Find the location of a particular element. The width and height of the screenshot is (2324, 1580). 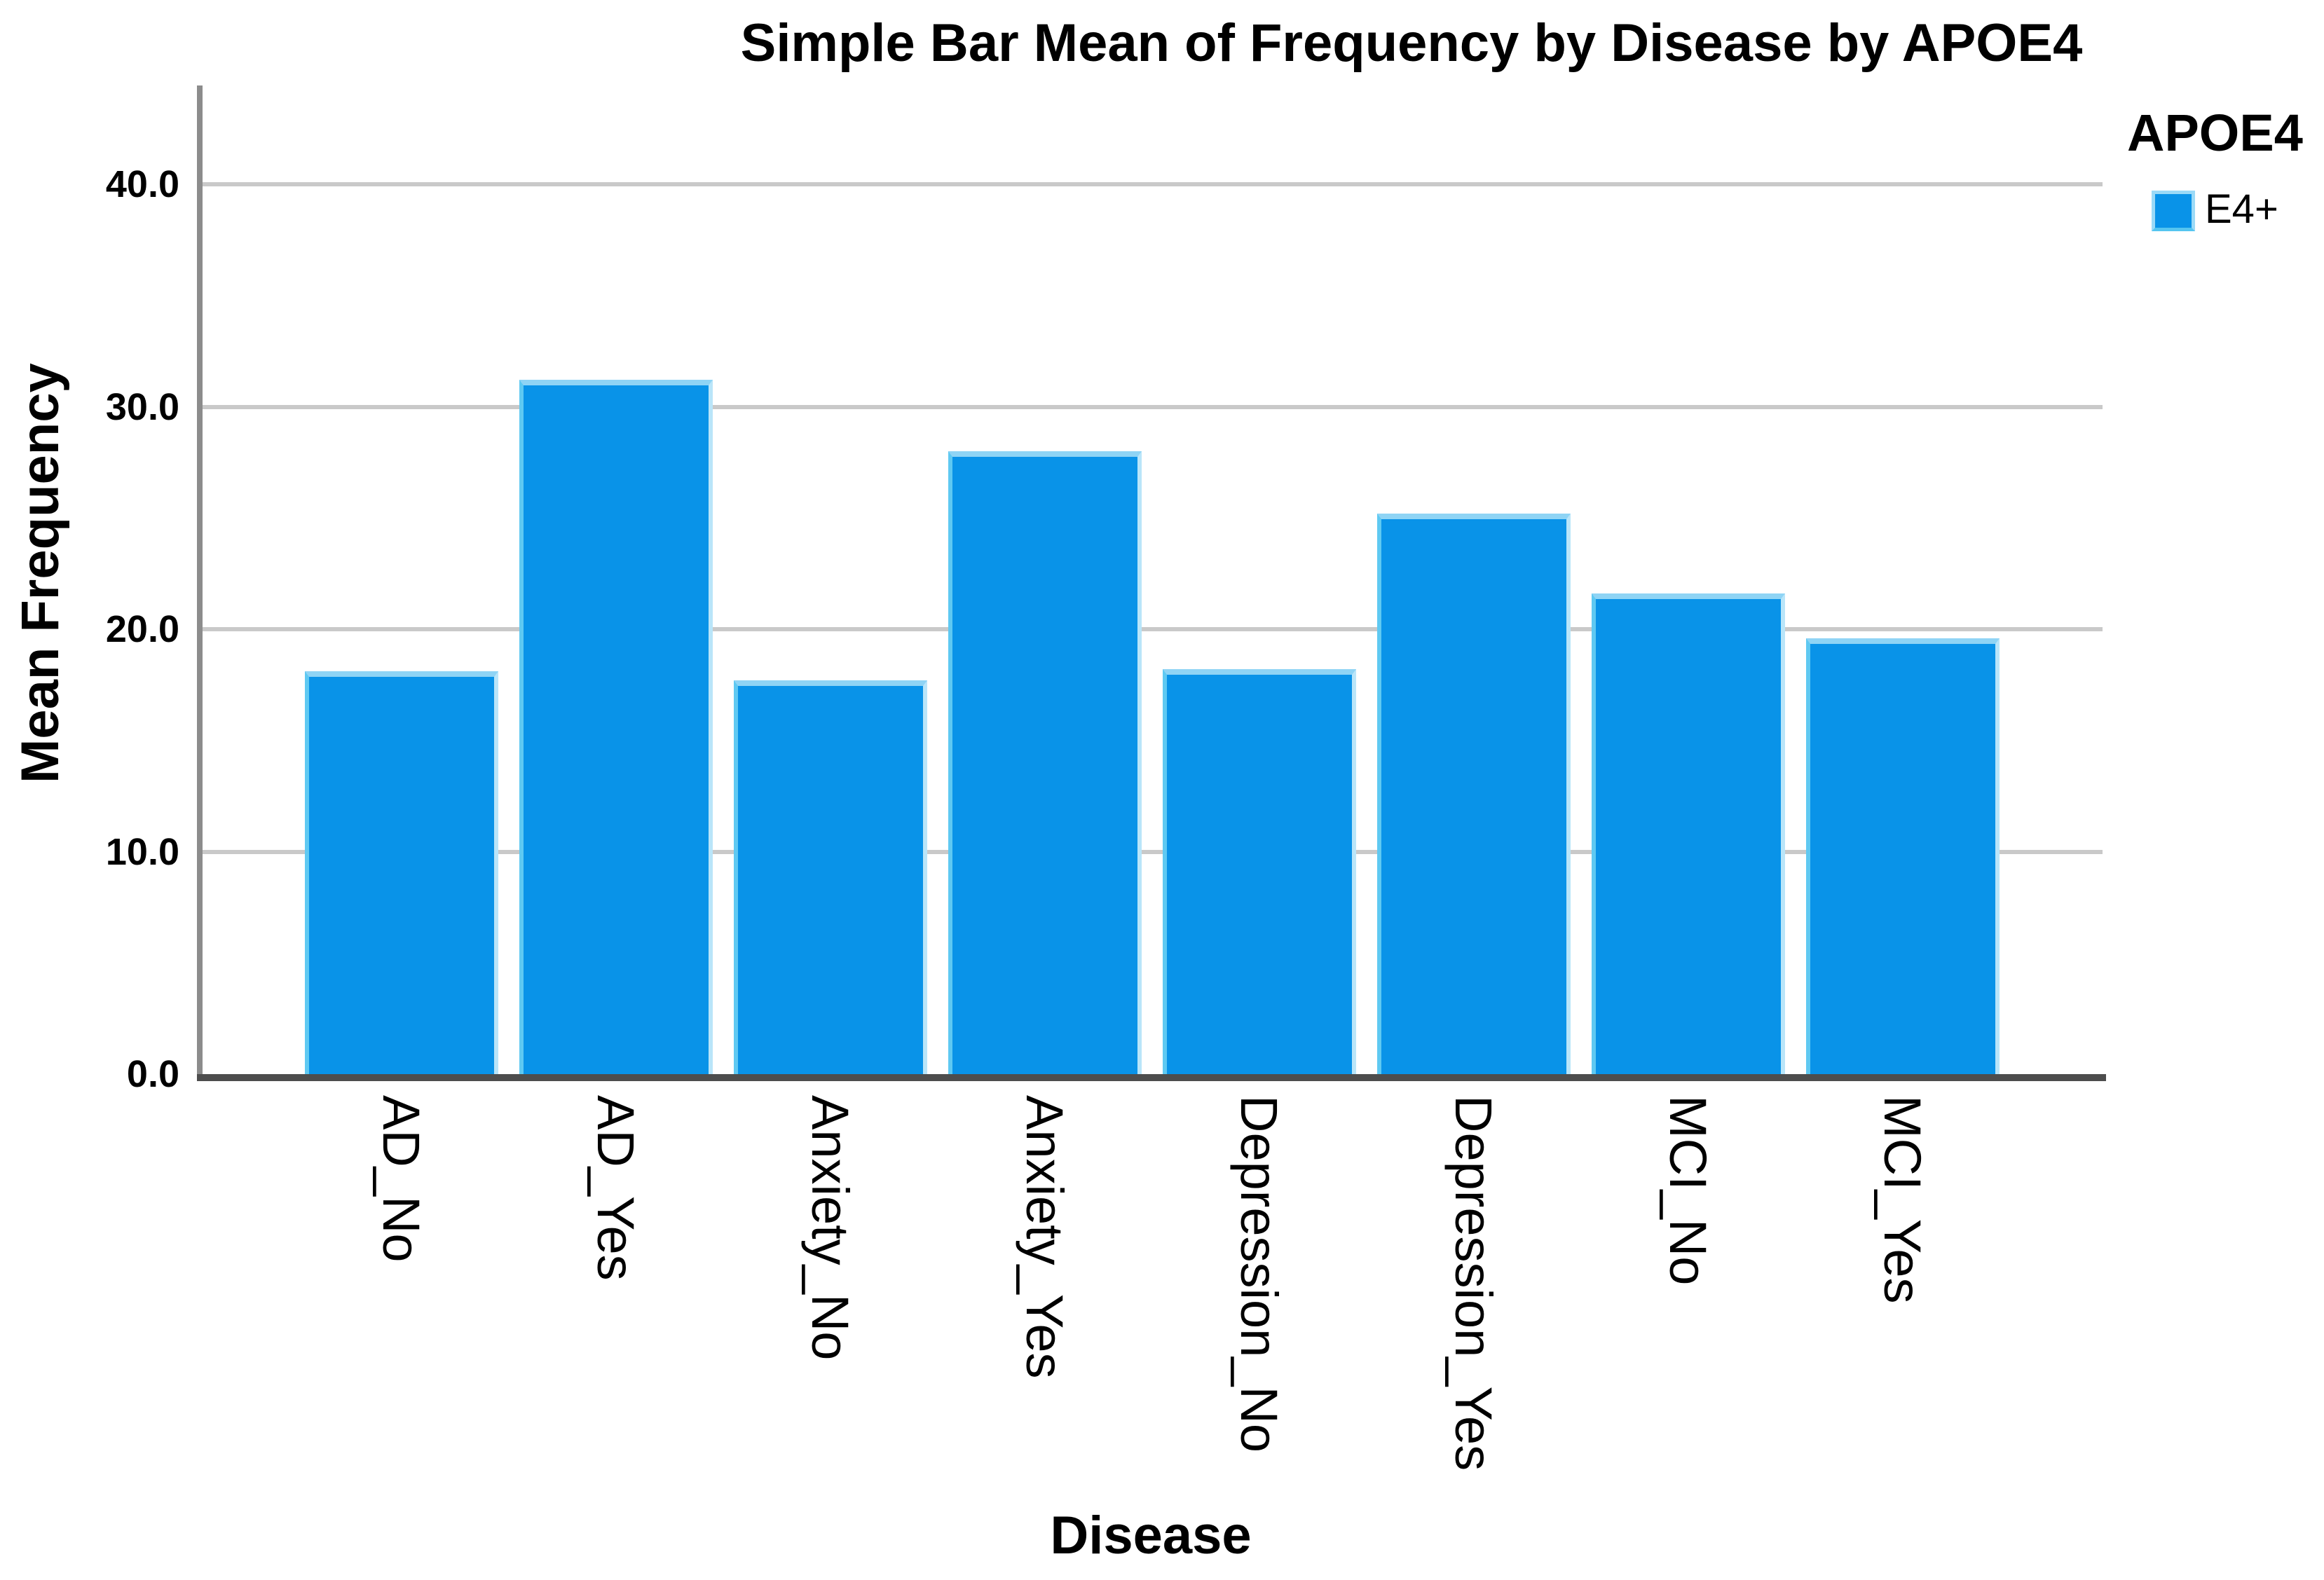

bar-AD_No is located at coordinates (401, 876).